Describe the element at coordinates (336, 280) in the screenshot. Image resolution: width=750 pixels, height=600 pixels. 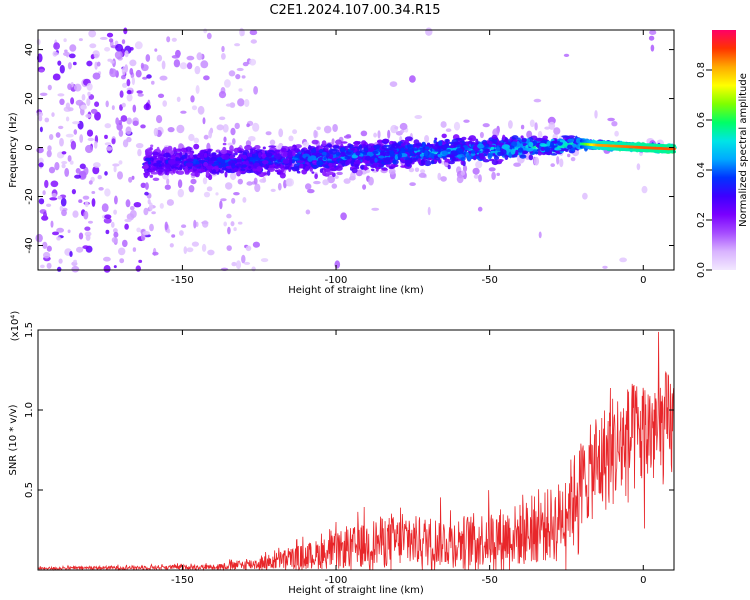
I see `x-tick-label: -100` at that location.